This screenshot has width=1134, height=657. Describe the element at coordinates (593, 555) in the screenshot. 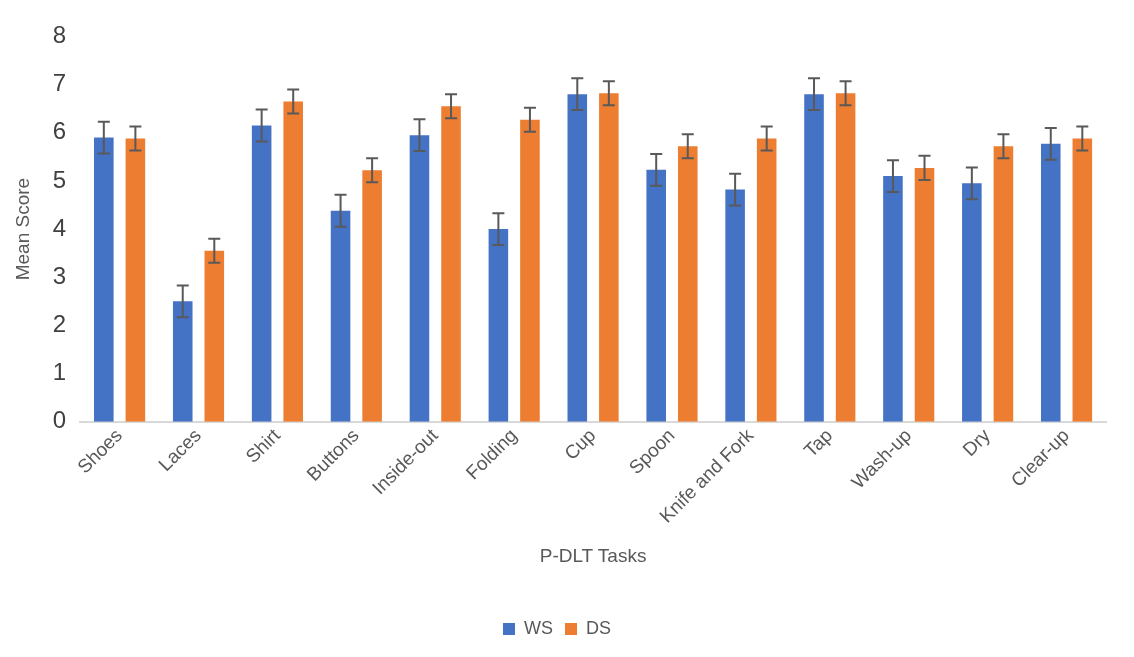

I see `x-axis-title: P-DLT Tasks` at that location.